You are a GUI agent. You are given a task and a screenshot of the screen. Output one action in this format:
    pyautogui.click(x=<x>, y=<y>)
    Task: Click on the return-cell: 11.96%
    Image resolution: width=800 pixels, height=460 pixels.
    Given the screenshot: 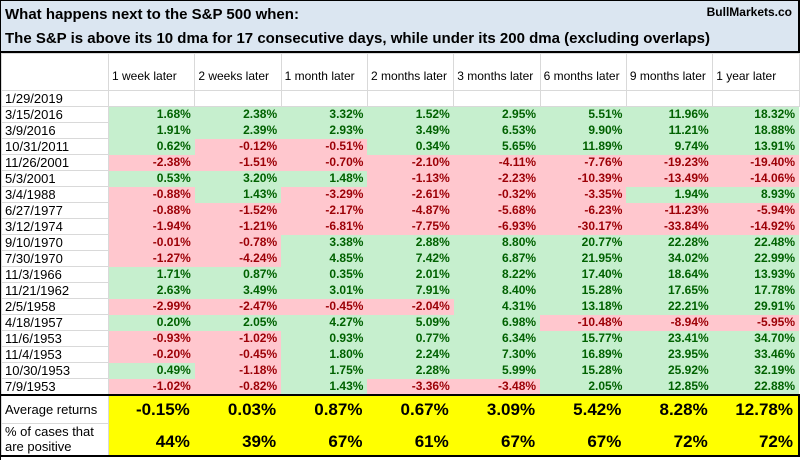 What is the action you would take?
    pyautogui.click(x=669, y=114)
    